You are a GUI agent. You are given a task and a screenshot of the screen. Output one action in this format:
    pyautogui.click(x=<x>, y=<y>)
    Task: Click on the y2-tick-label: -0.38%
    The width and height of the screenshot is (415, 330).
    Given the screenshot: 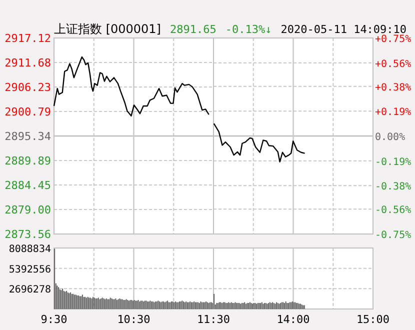 What is the action you would take?
    pyautogui.click(x=393, y=187)
    